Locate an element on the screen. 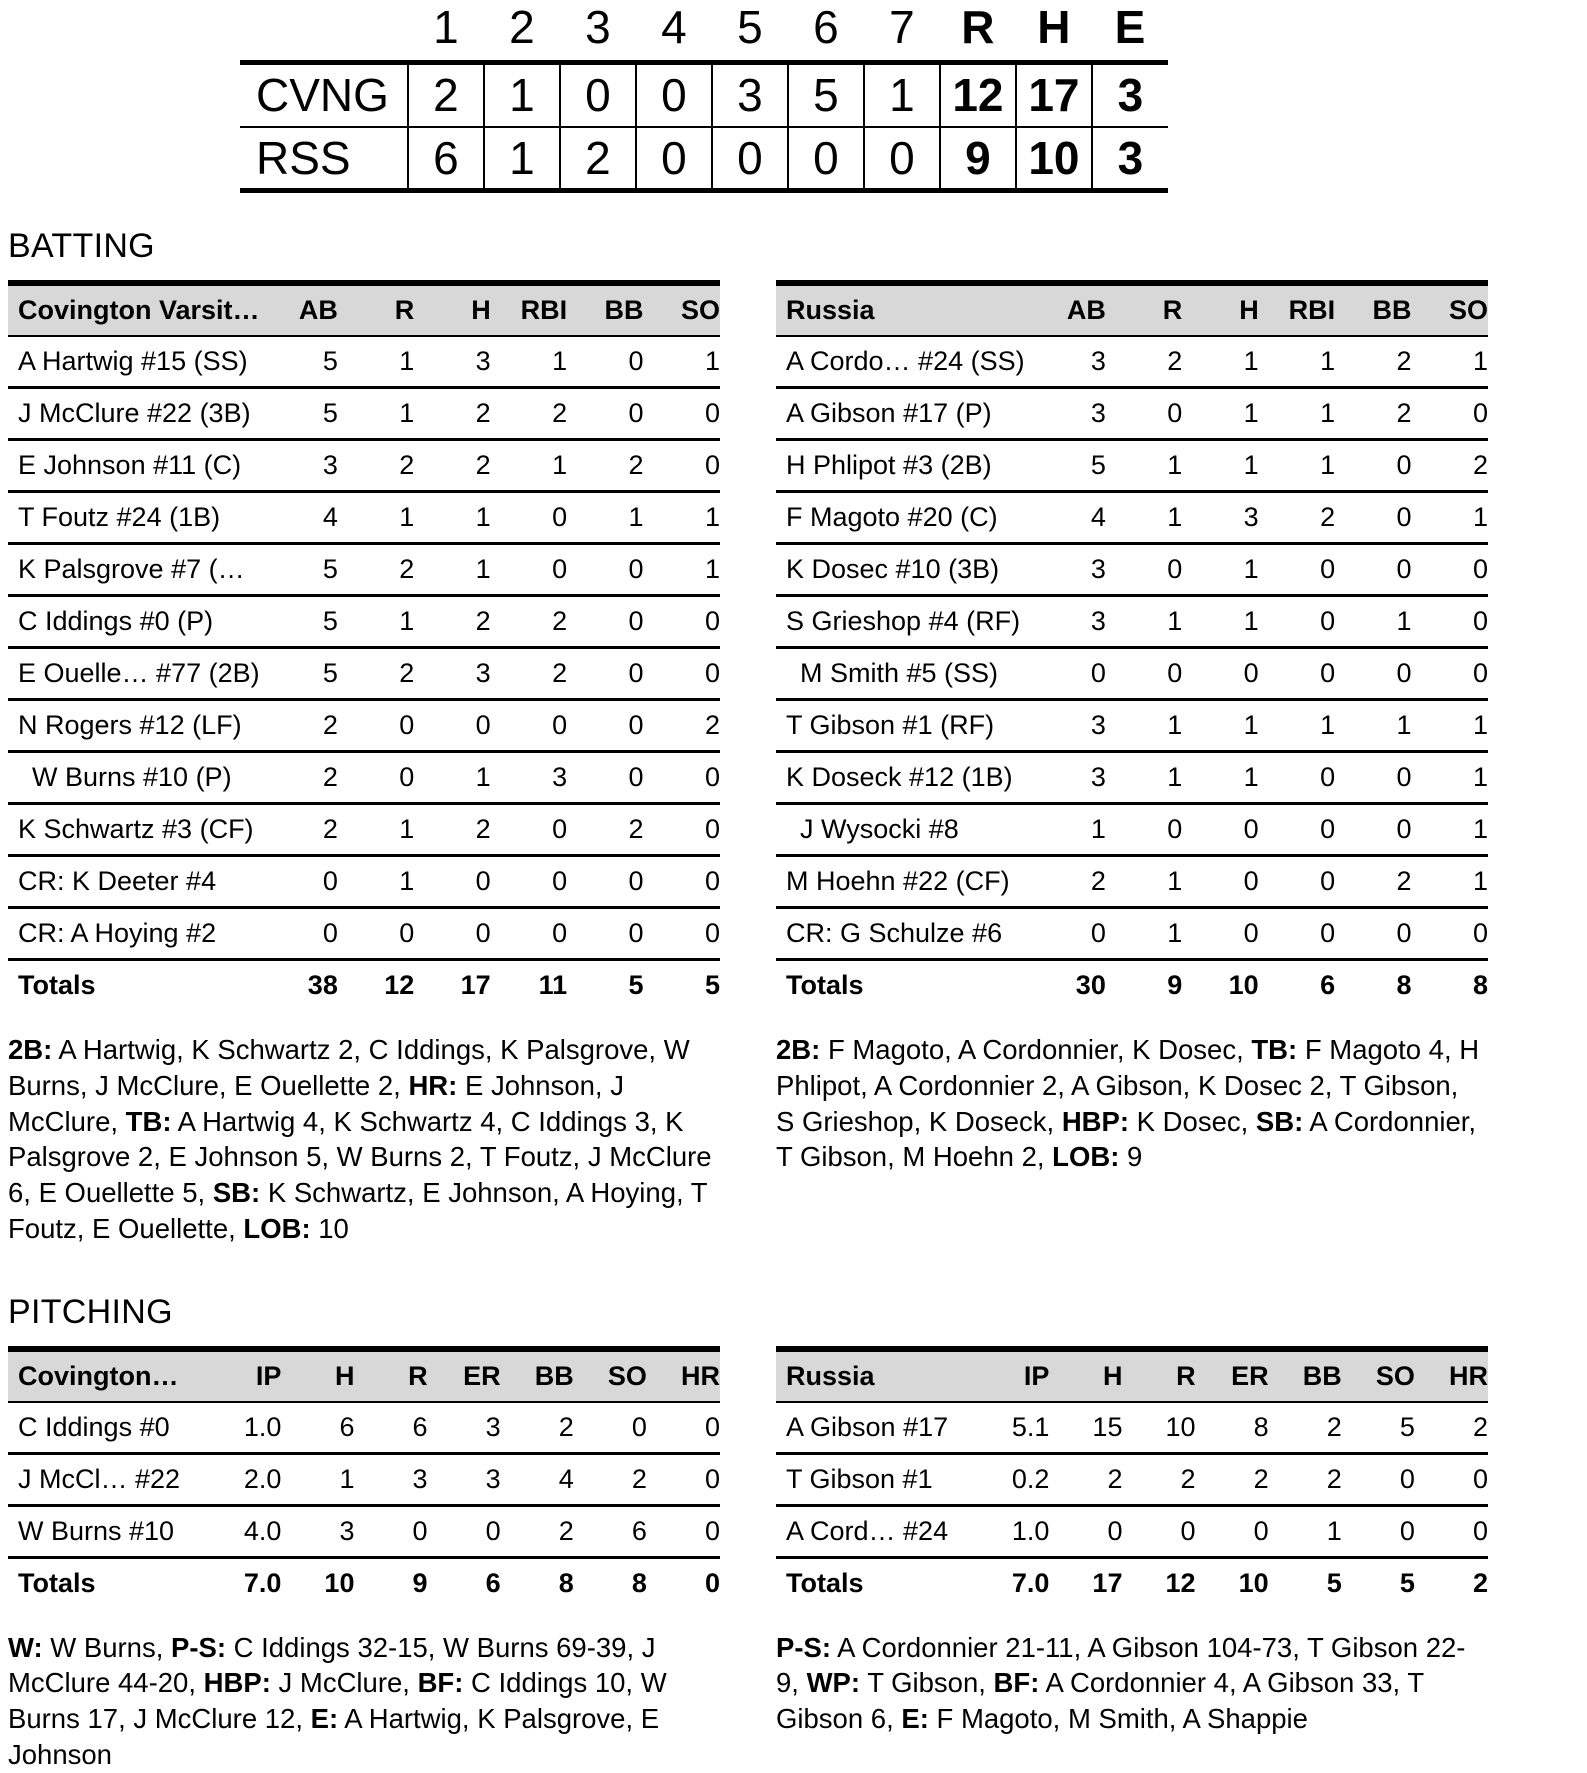  totals-cell: 6 is located at coordinates (464, 1581).